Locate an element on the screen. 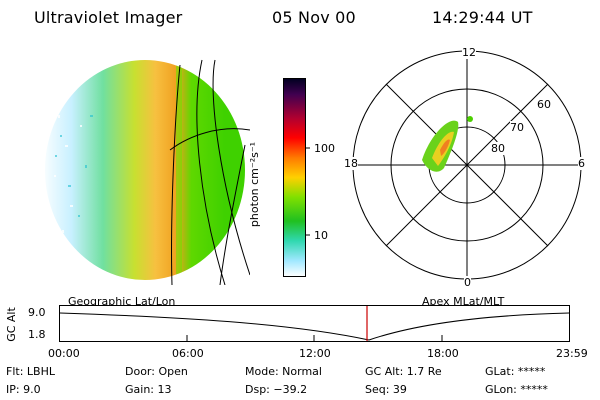 The image size is (600, 400). ip-info: IP: 9.0 is located at coordinates (23, 389).